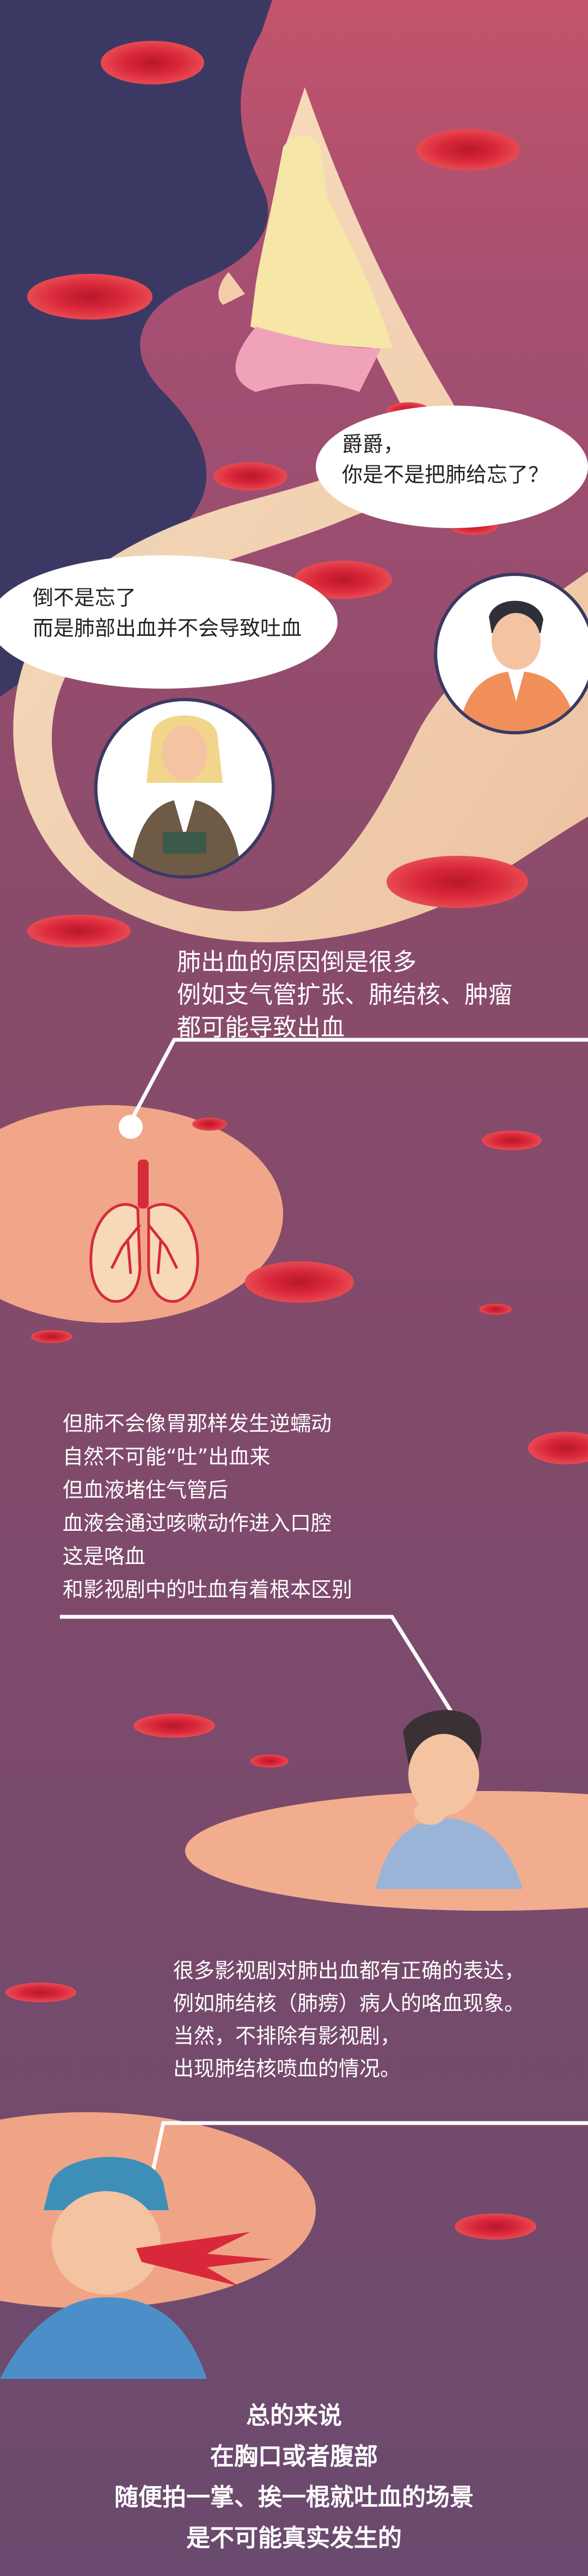 The height and width of the screenshot is (2576, 588). Describe the element at coordinates (294, 2456) in the screenshot. I see `text-line: 在胸口或者腹部` at that location.